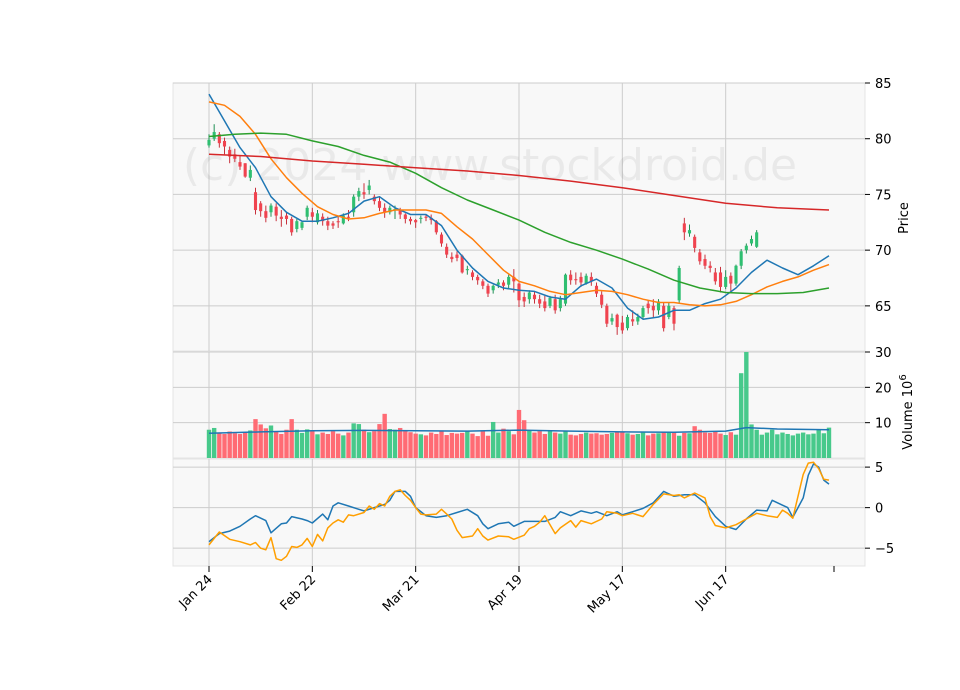 This screenshot has height=690, width=960. I want to click on price-y-tick-label: 85, so click(883, 84).